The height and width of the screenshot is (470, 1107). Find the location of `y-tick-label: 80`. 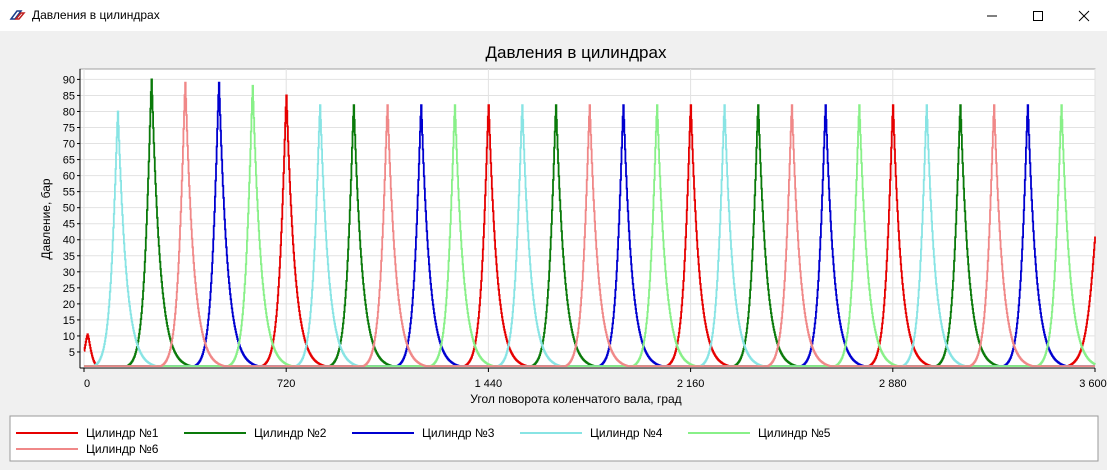

y-tick-label: 80 is located at coordinates (69, 112).